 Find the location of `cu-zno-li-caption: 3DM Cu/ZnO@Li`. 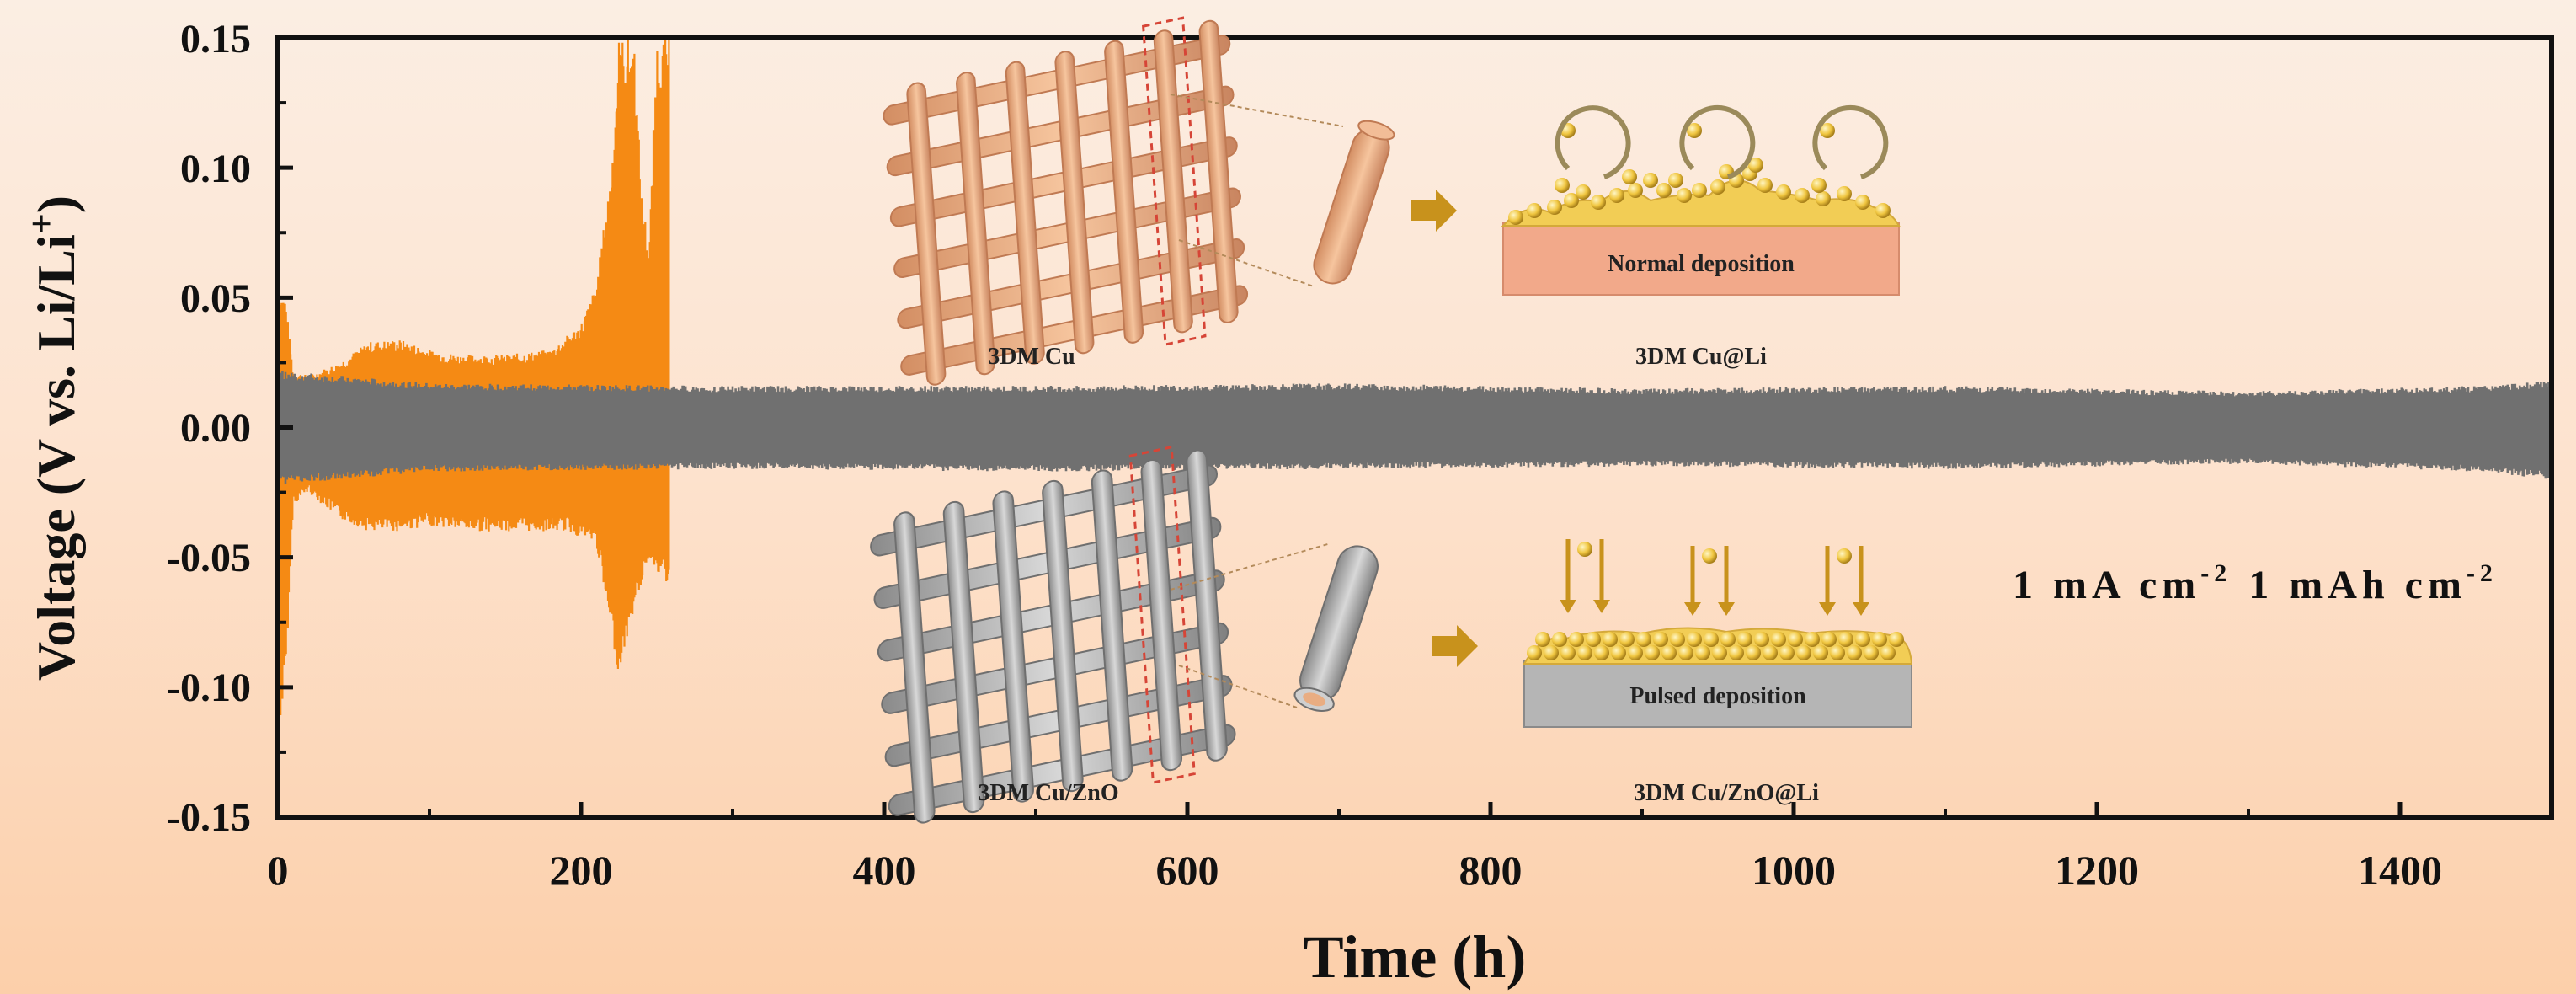

cu-zno-li-caption: 3DM Cu/ZnO@Li is located at coordinates (1726, 793).